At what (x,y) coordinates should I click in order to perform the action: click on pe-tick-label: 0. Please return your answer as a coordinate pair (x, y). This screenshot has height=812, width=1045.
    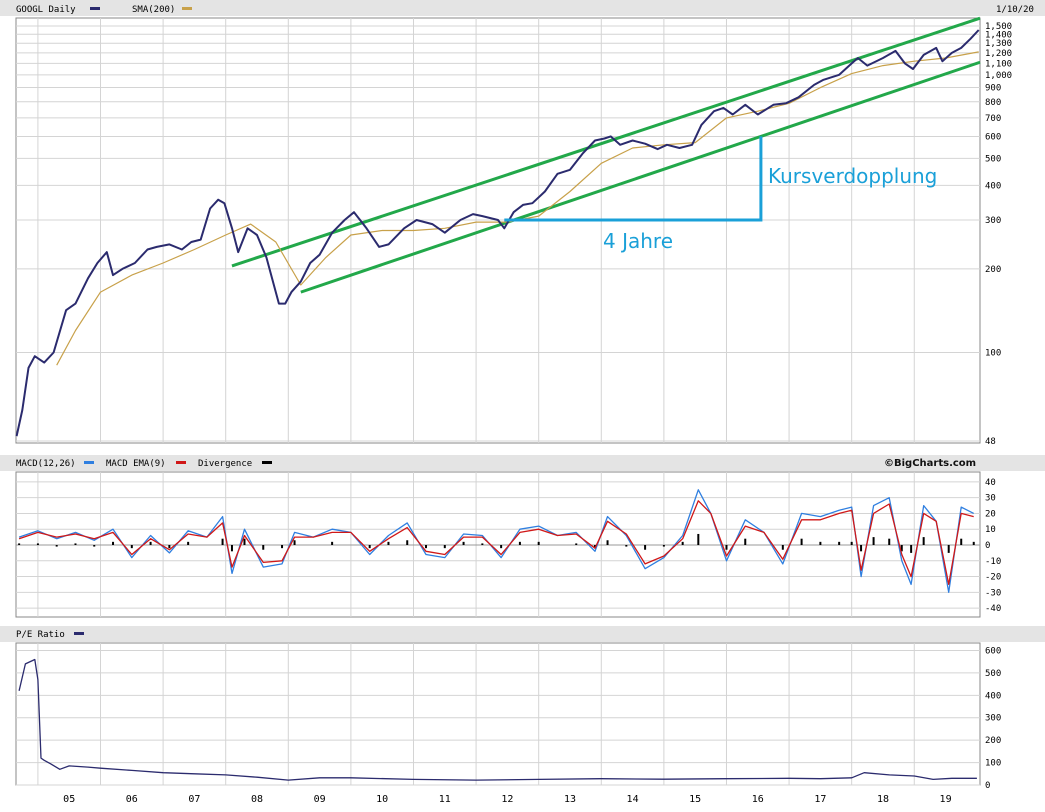
    Looking at the image, I should click on (987, 786).